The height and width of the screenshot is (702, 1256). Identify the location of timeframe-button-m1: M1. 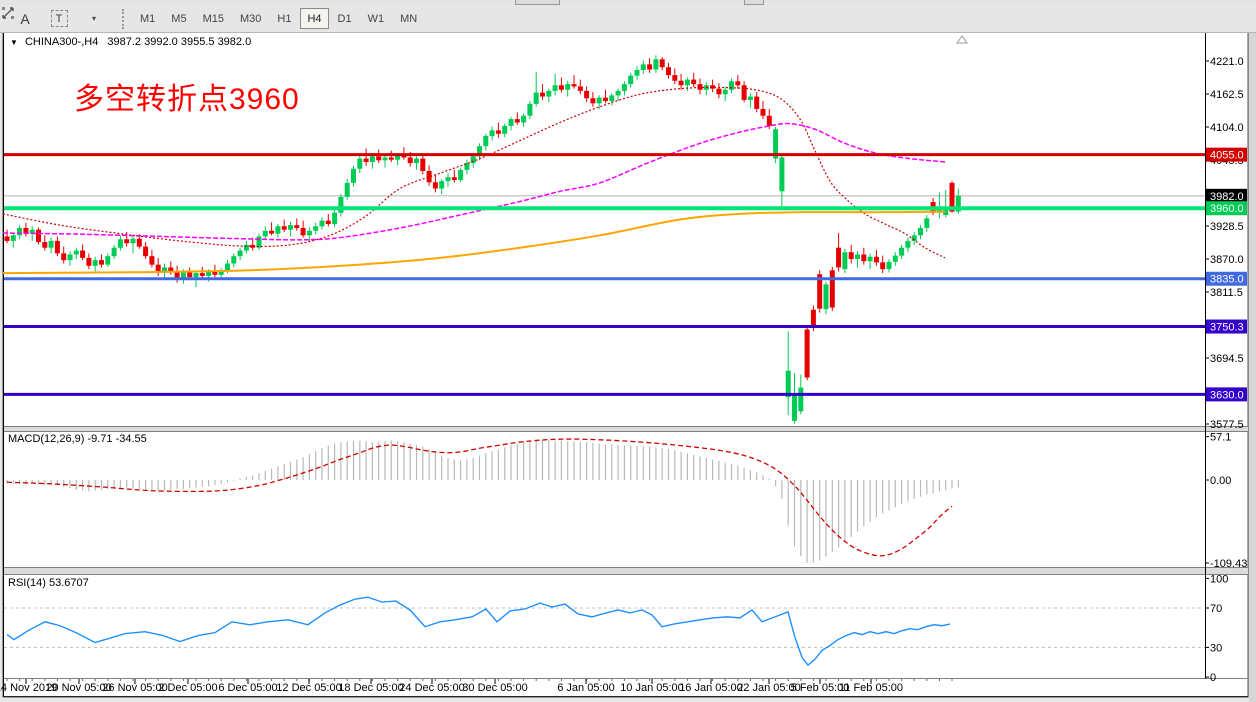
(148, 18).